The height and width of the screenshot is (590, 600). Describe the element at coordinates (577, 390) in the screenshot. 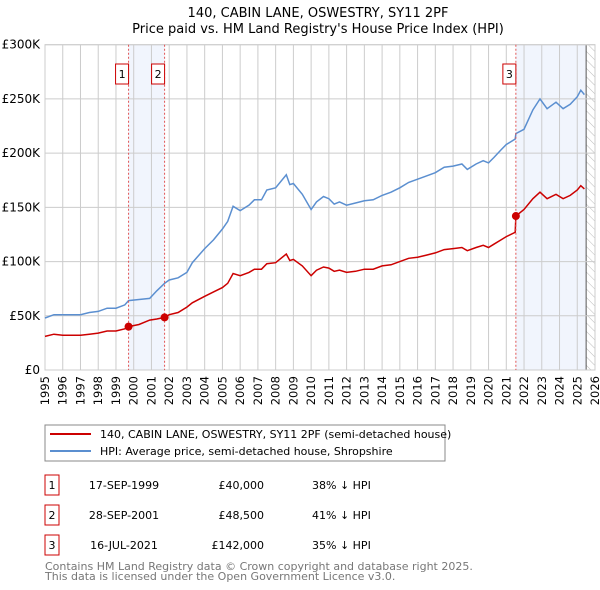

I see `x-tick-label: 2025` at that location.